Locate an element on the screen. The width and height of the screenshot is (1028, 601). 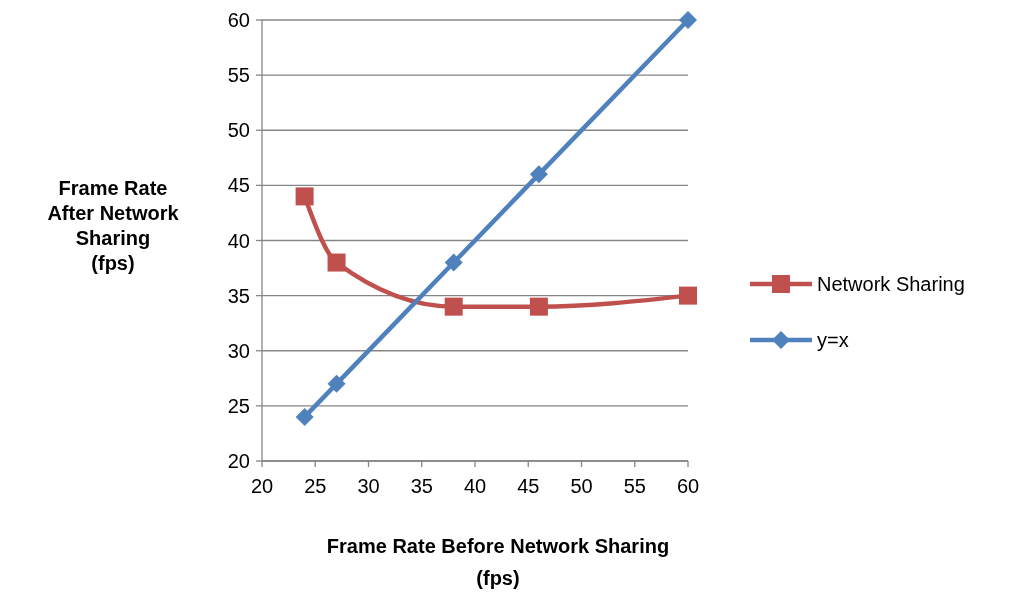
y-tick-label: 55 is located at coordinates (238, 75).